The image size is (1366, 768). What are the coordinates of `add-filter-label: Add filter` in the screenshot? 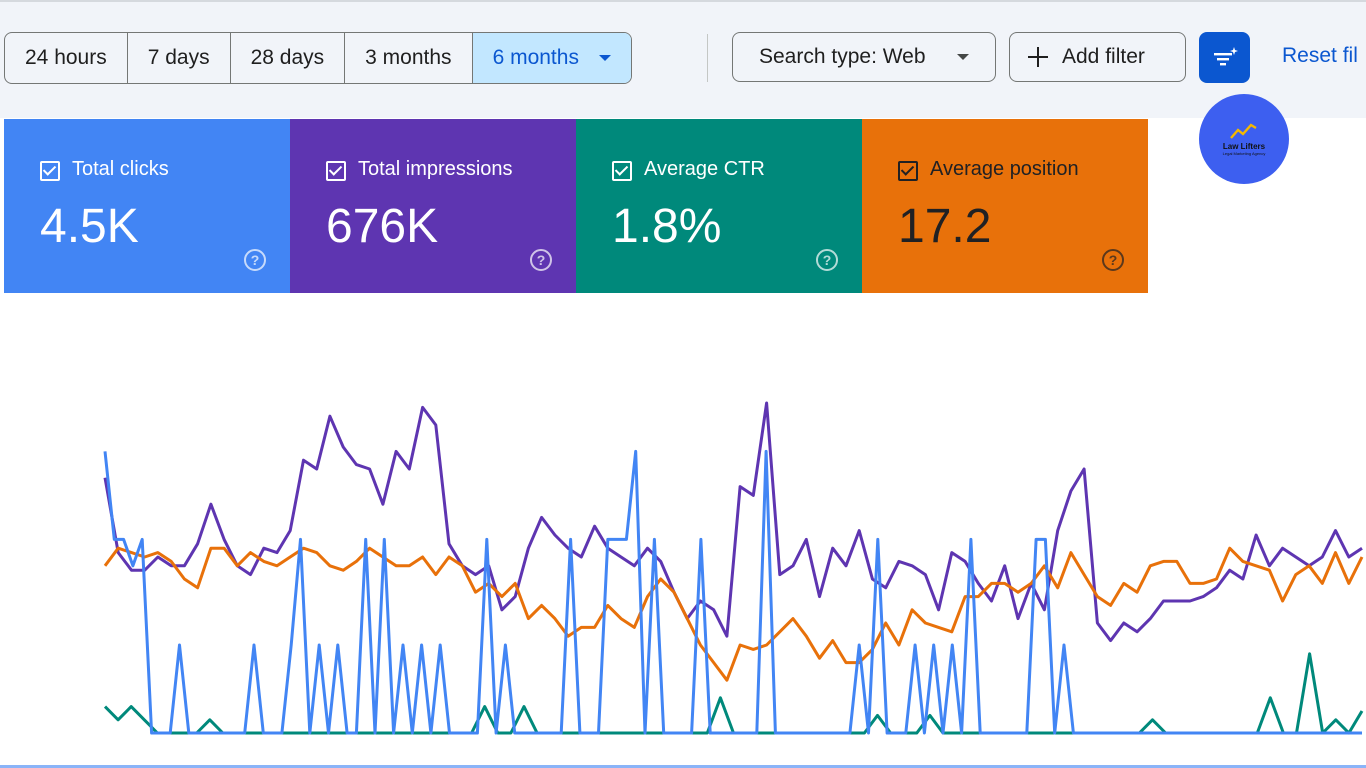 It's located at (1103, 56).